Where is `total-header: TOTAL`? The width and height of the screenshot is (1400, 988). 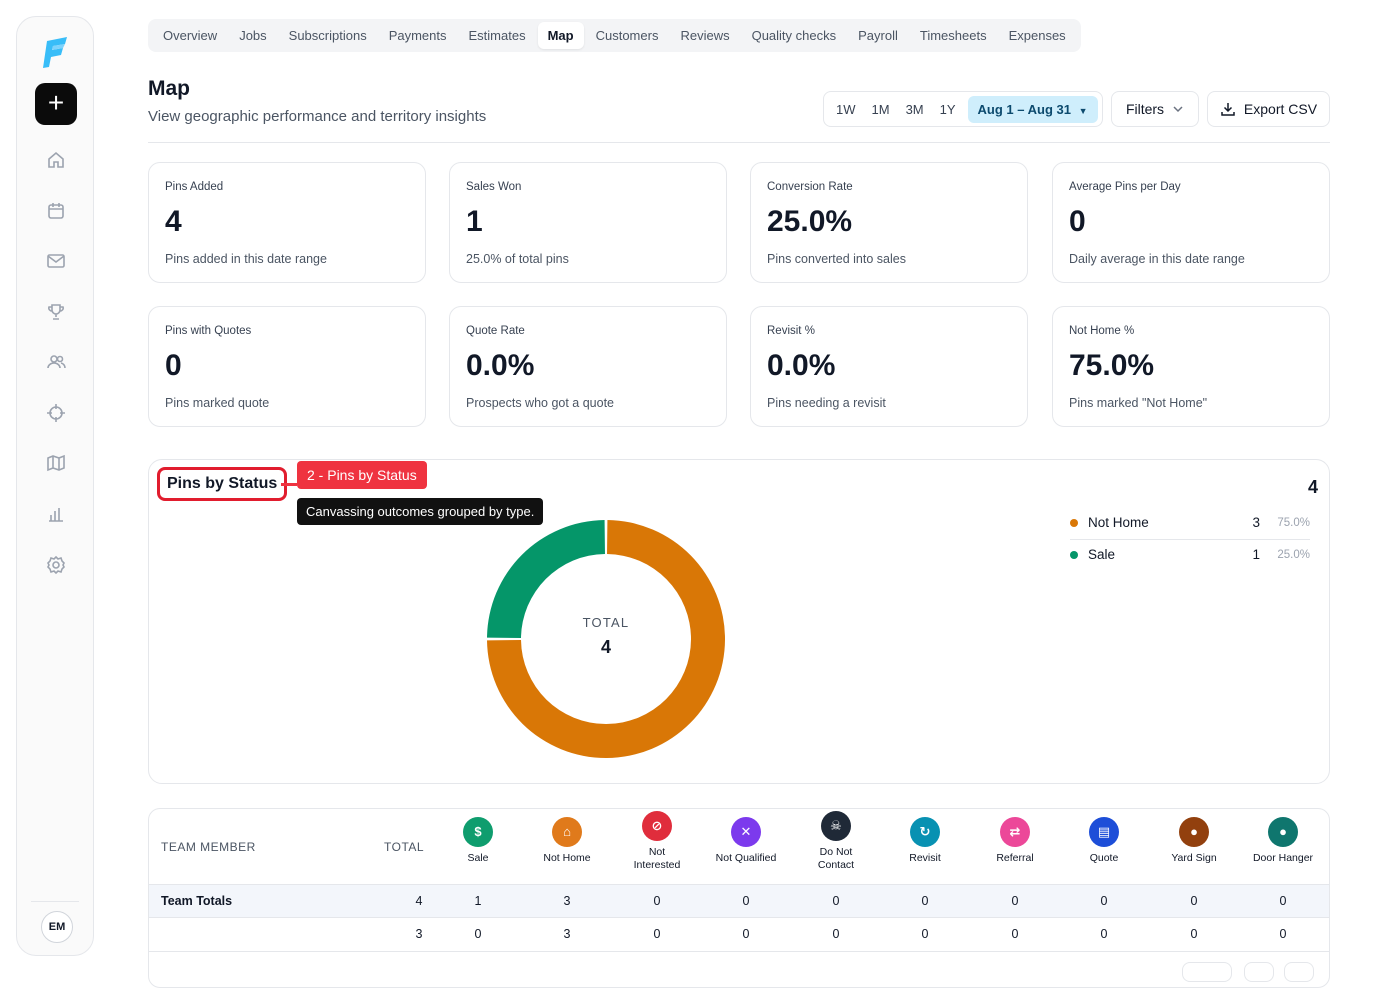 total-header: TOTAL is located at coordinates (404, 847).